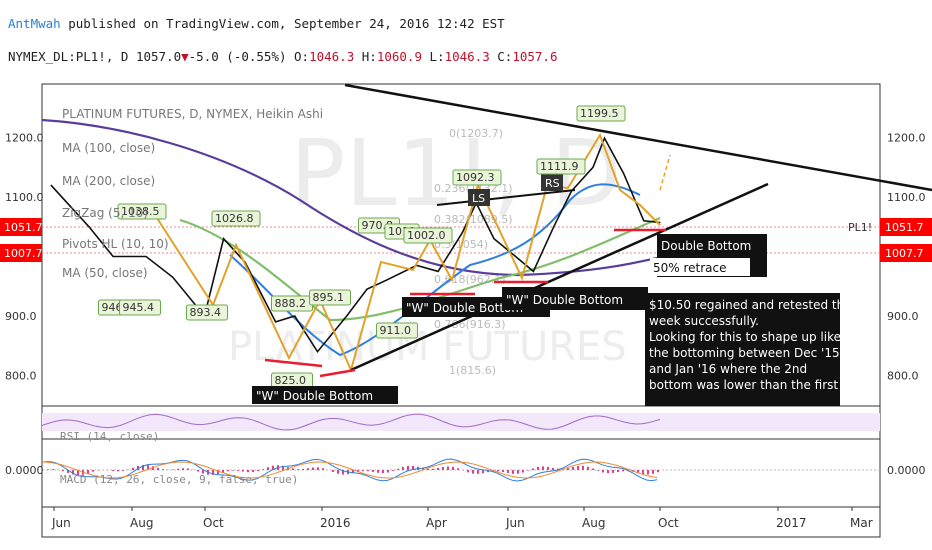 Image resolution: width=932 pixels, height=550 pixels. I want to click on legend-ma200: MA (200, close), so click(108, 181).